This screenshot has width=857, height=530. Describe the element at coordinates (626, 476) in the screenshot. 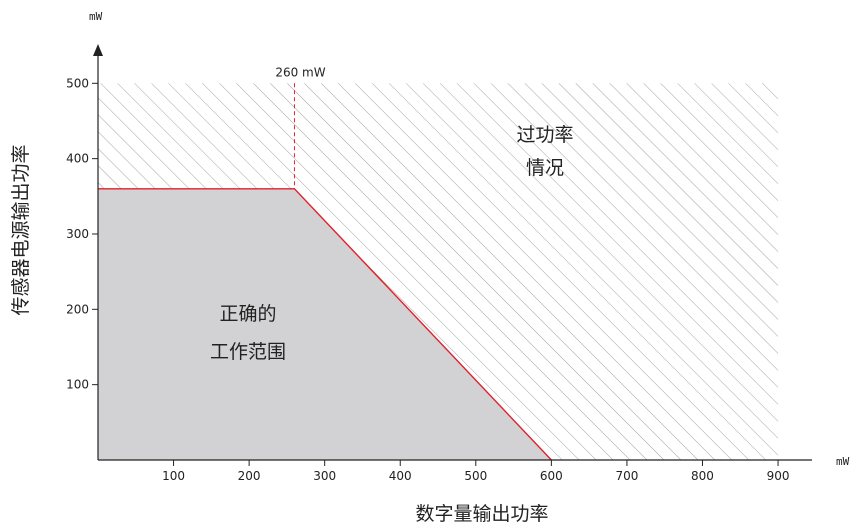

I see `x-tick-label: 700` at that location.